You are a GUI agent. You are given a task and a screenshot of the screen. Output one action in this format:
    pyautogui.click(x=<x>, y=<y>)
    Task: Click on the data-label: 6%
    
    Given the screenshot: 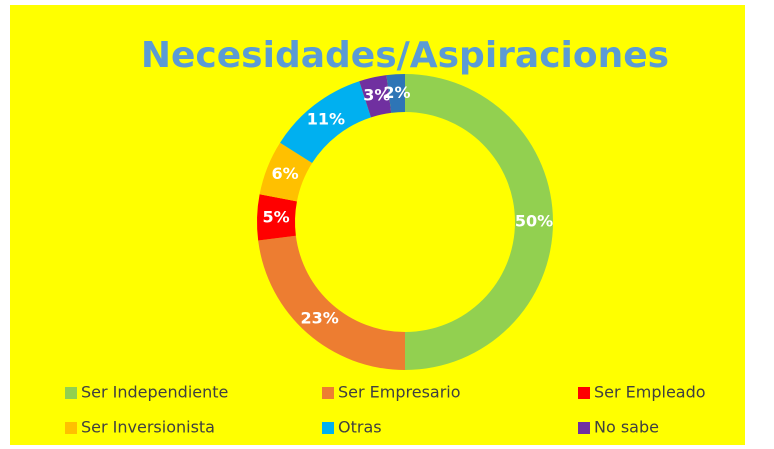 What is the action you would take?
    pyautogui.click(x=284, y=173)
    